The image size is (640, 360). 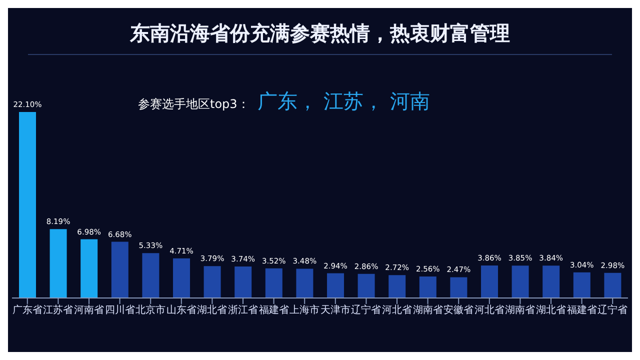 I want to click on x-tick-label: 四川省, so click(x=119, y=310).